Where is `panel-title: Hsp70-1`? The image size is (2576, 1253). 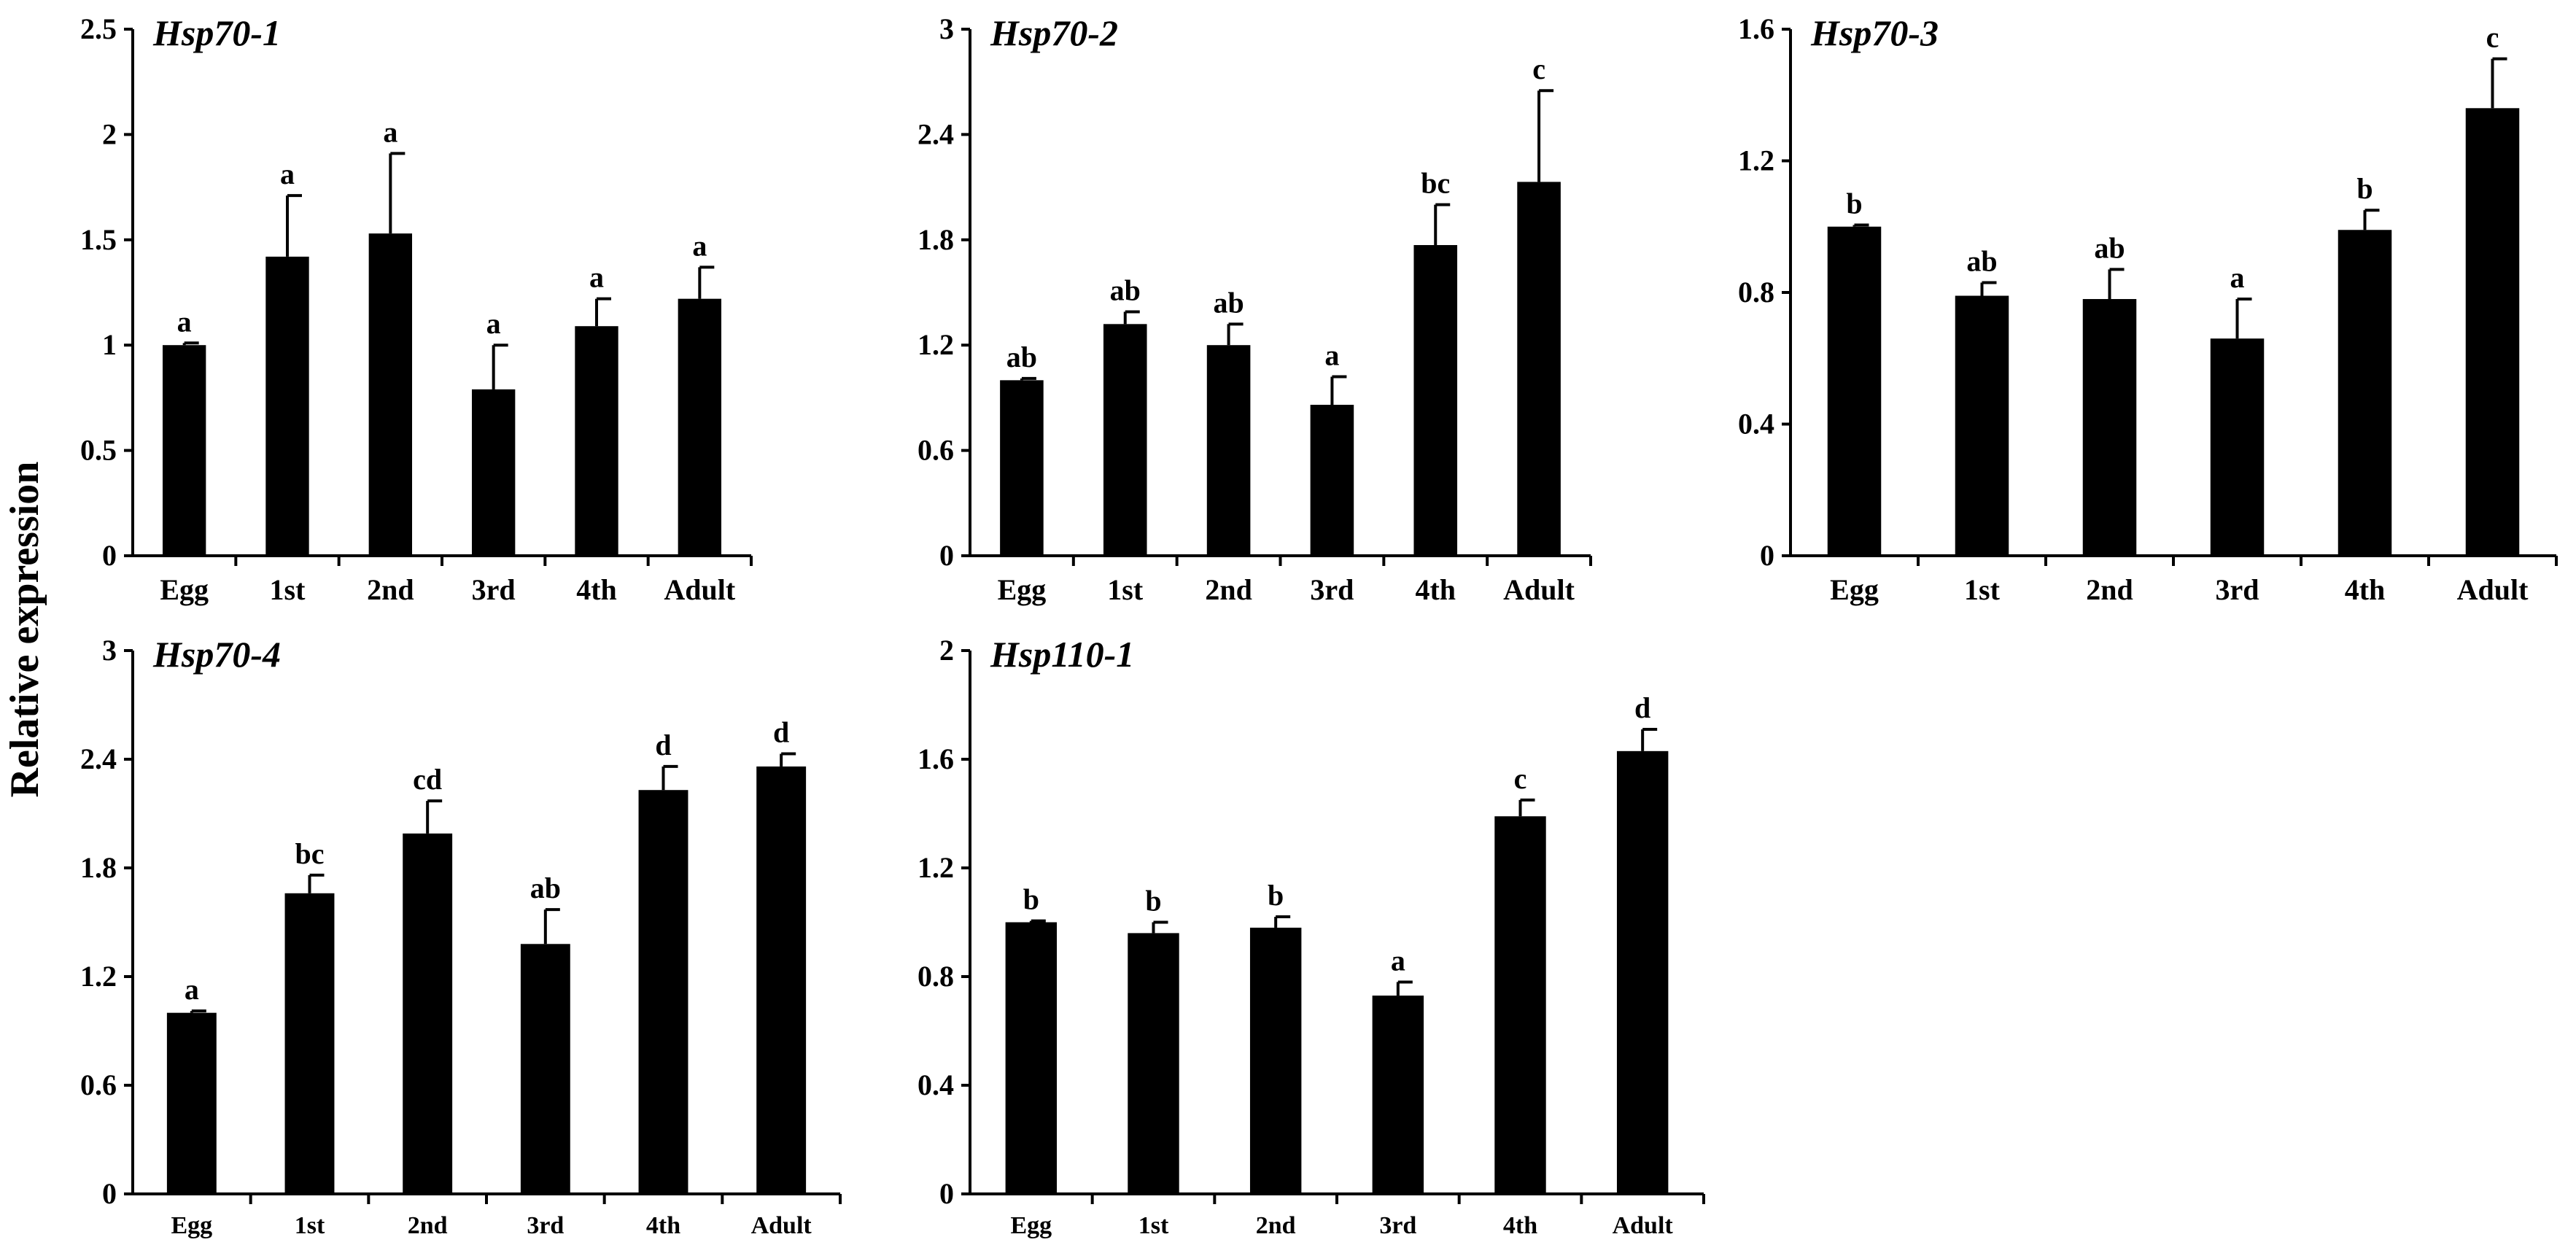 panel-title: Hsp70-1 is located at coordinates (217, 32).